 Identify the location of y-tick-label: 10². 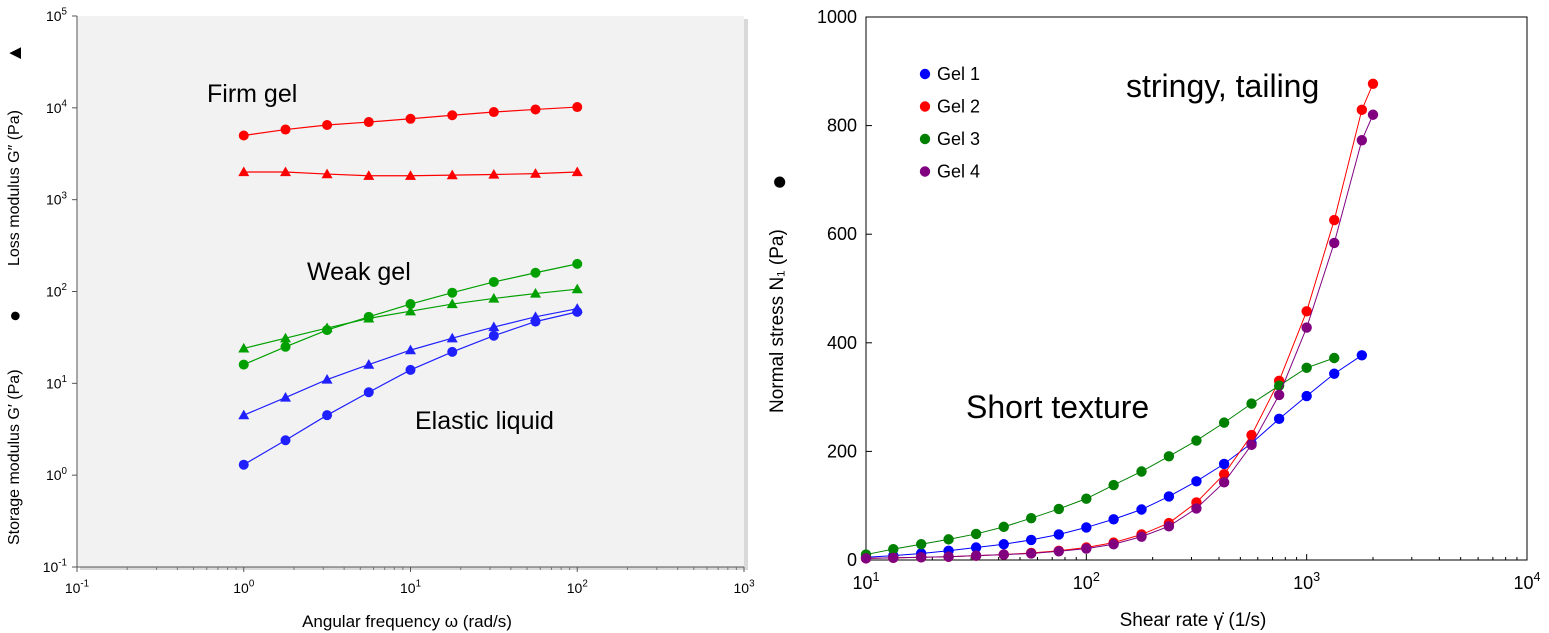
(56, 290).